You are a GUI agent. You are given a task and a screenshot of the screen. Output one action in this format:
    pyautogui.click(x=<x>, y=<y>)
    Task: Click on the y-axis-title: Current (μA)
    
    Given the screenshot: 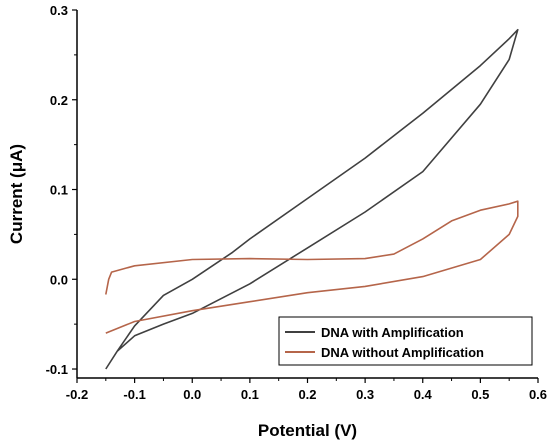 What is the action you would take?
    pyautogui.click(x=16, y=194)
    